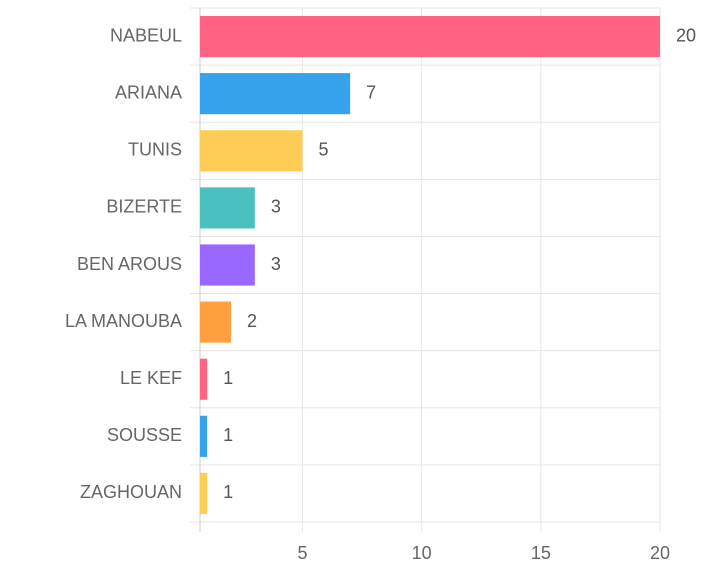 This screenshot has height=582, width=705. I want to click on y-tick-label: SOUSSE, so click(144, 435).